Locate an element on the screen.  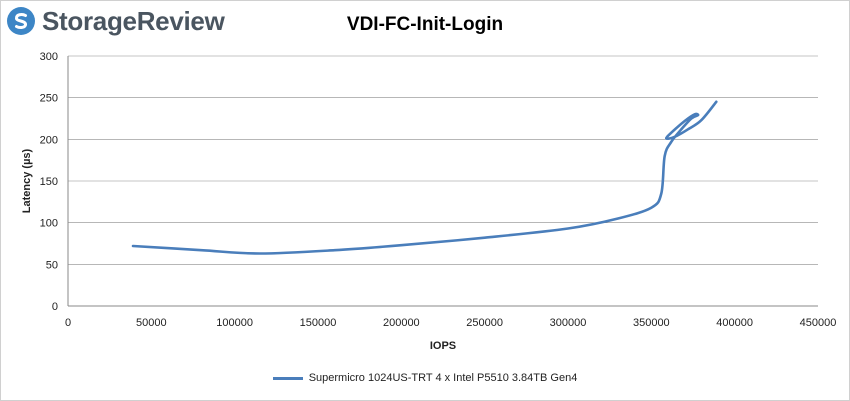
y-tick-label: 100 is located at coordinates (49, 224).